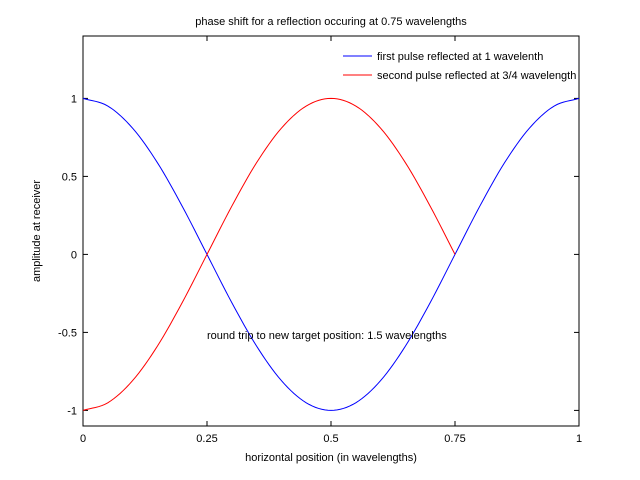 This screenshot has width=640, height=480. I want to click on y-tick-label: 0.5, so click(69, 177).